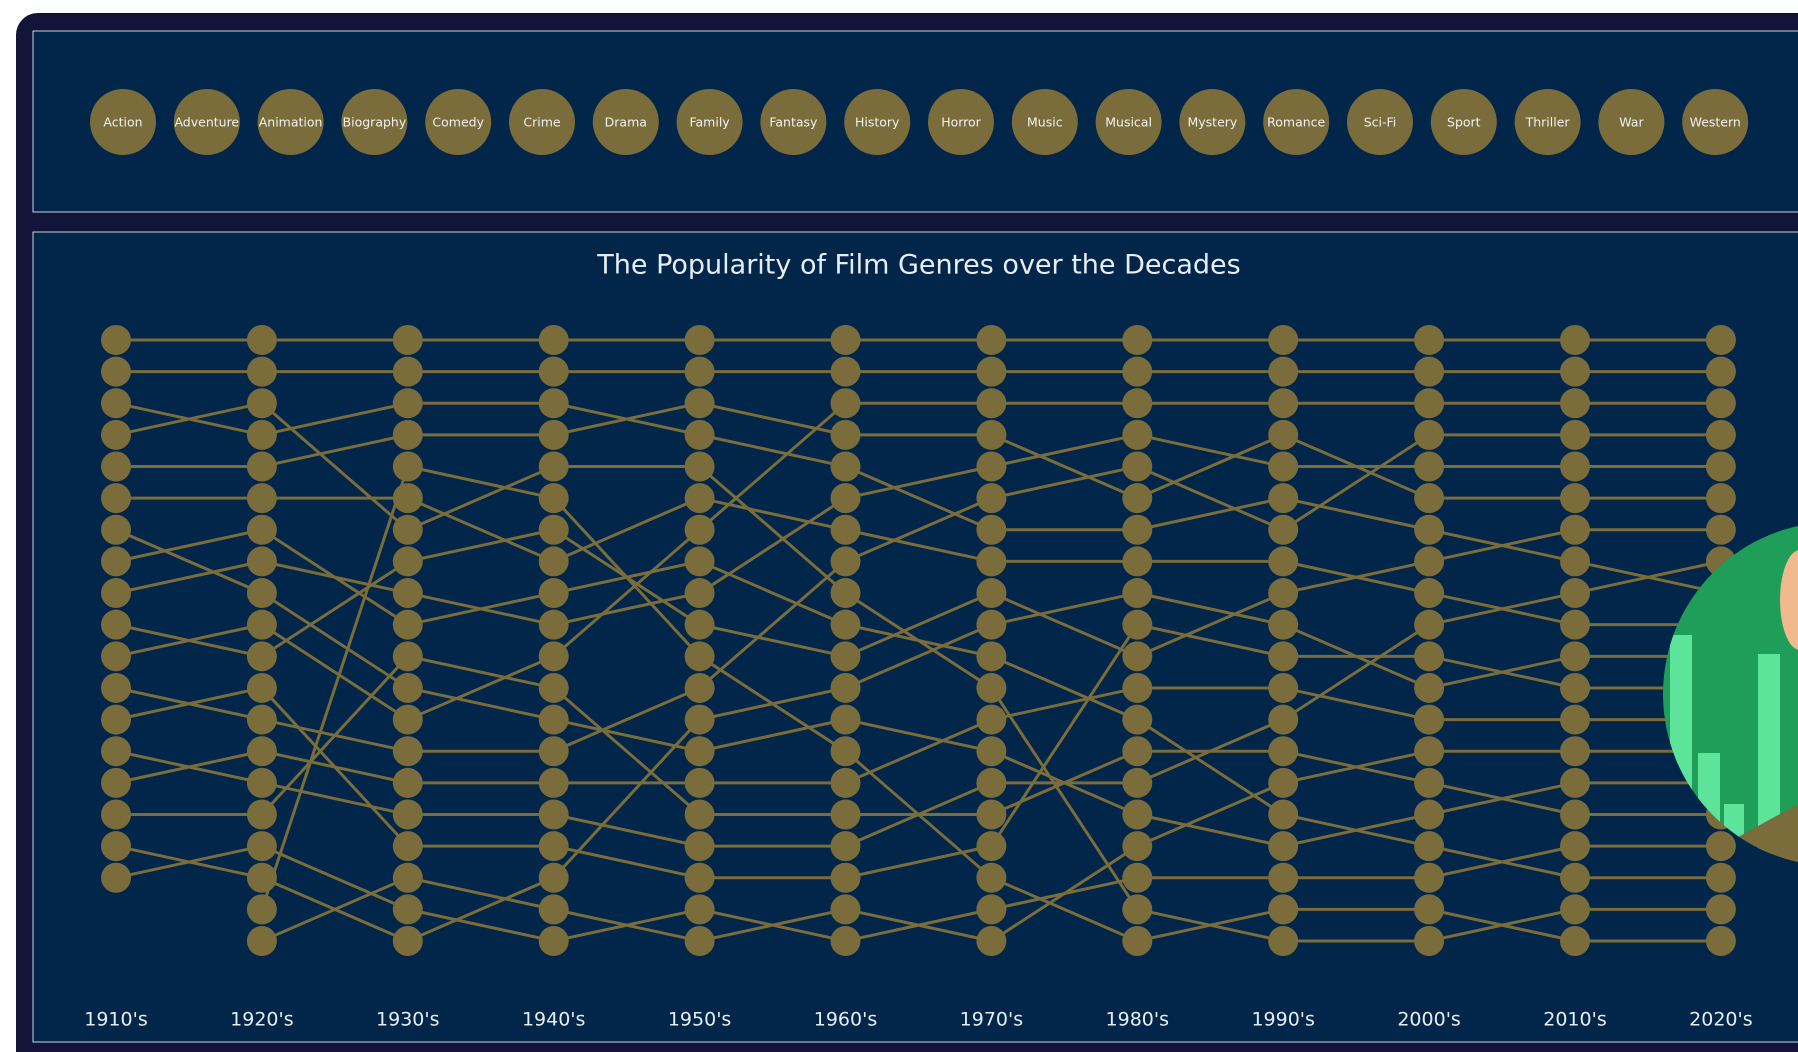  I want to click on genre-button: Romance, so click(1296, 122).